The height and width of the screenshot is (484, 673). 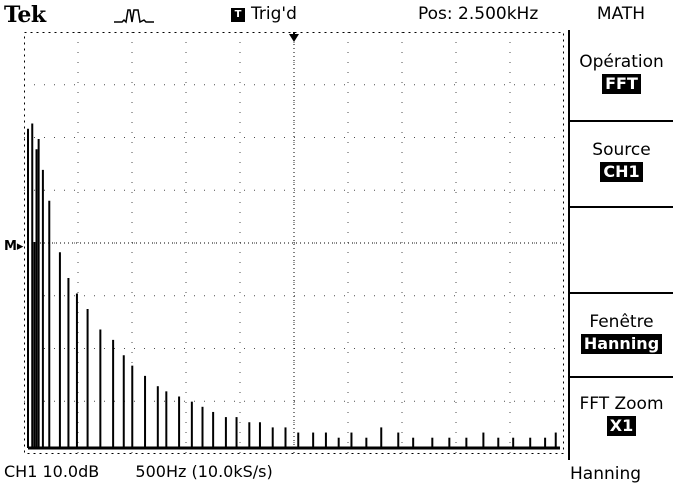 What do you see at coordinates (606, 474) in the screenshot?
I see `window-readout: Hanning` at bounding box center [606, 474].